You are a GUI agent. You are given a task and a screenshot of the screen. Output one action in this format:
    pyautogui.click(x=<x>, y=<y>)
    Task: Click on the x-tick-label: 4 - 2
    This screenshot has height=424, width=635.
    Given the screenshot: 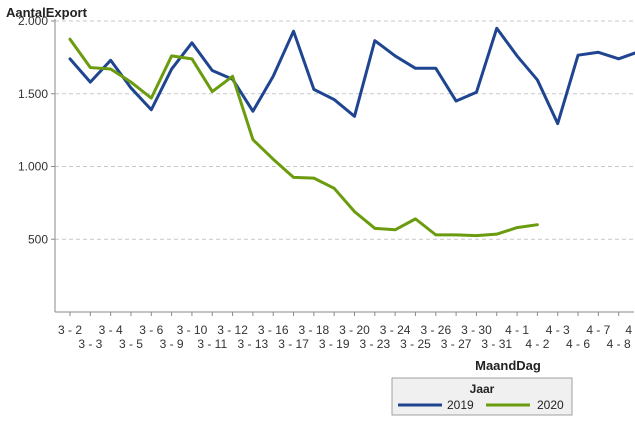 What is the action you would take?
    pyautogui.click(x=537, y=344)
    